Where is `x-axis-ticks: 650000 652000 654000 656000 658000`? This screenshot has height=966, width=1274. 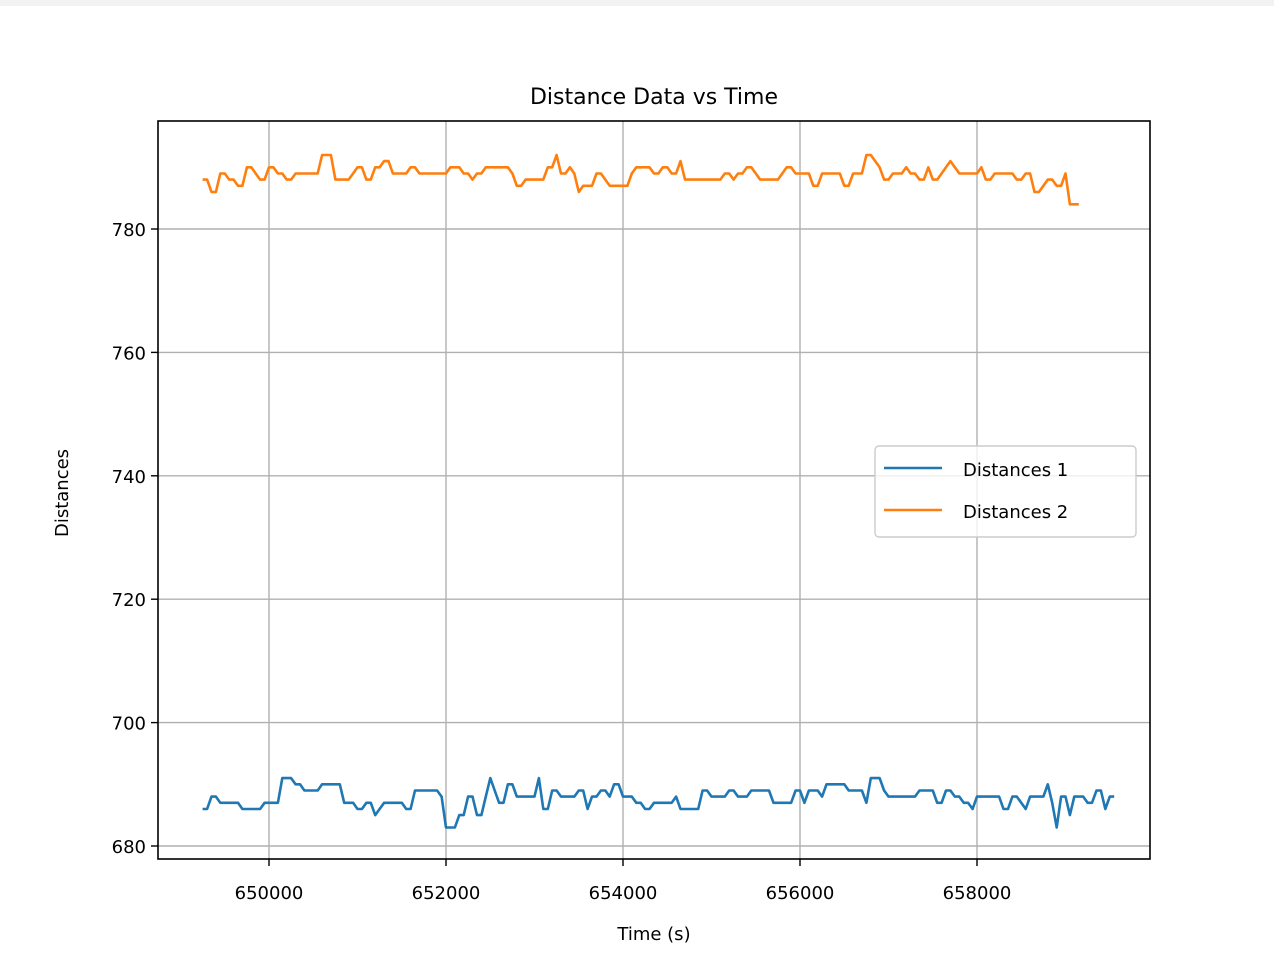
x-axis-ticks: 650000 652000 654000 656000 658000 is located at coordinates (623, 881).